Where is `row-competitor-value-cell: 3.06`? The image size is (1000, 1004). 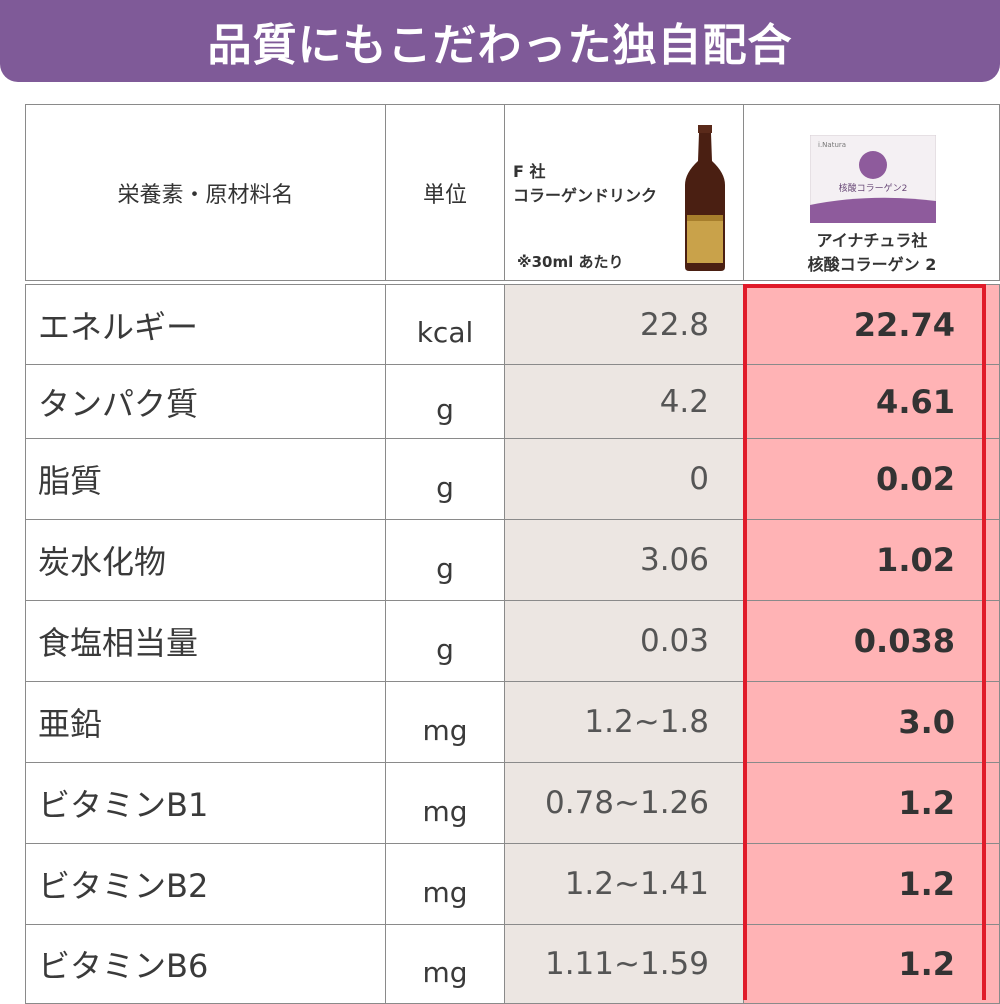
row-competitor-value-cell: 3.06 is located at coordinates (624, 560).